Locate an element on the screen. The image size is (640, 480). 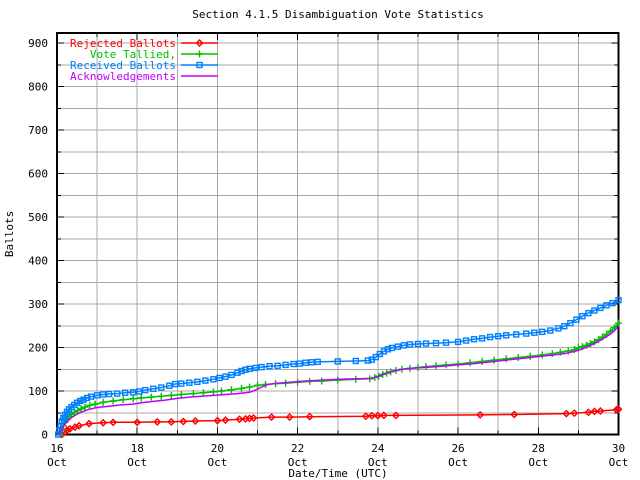
legend-item: Rejected Ballots is located at coordinates (144, 43).